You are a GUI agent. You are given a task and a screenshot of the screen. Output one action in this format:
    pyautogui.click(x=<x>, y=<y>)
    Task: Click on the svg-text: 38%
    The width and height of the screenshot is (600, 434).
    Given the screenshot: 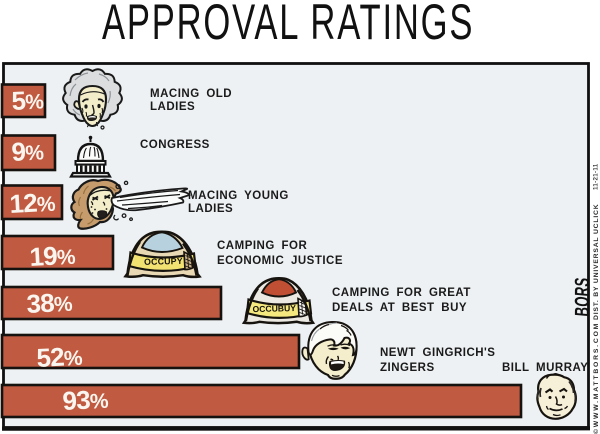 What is the action you would take?
    pyautogui.click(x=50, y=303)
    